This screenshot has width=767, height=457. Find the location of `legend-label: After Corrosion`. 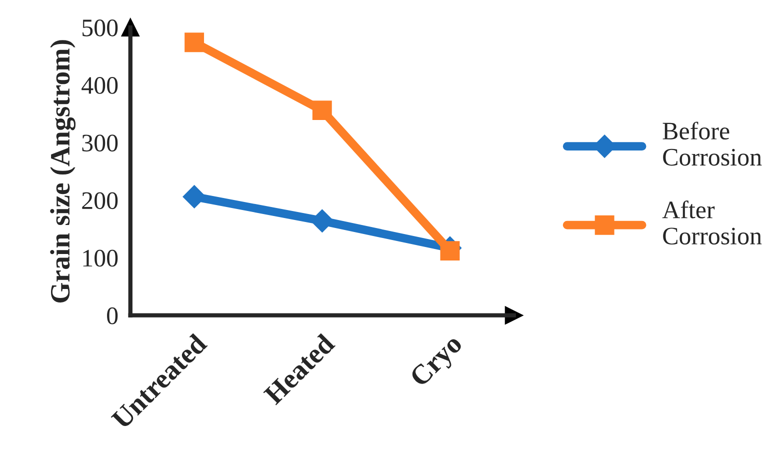

legend-label: After Corrosion is located at coordinates (712, 222).